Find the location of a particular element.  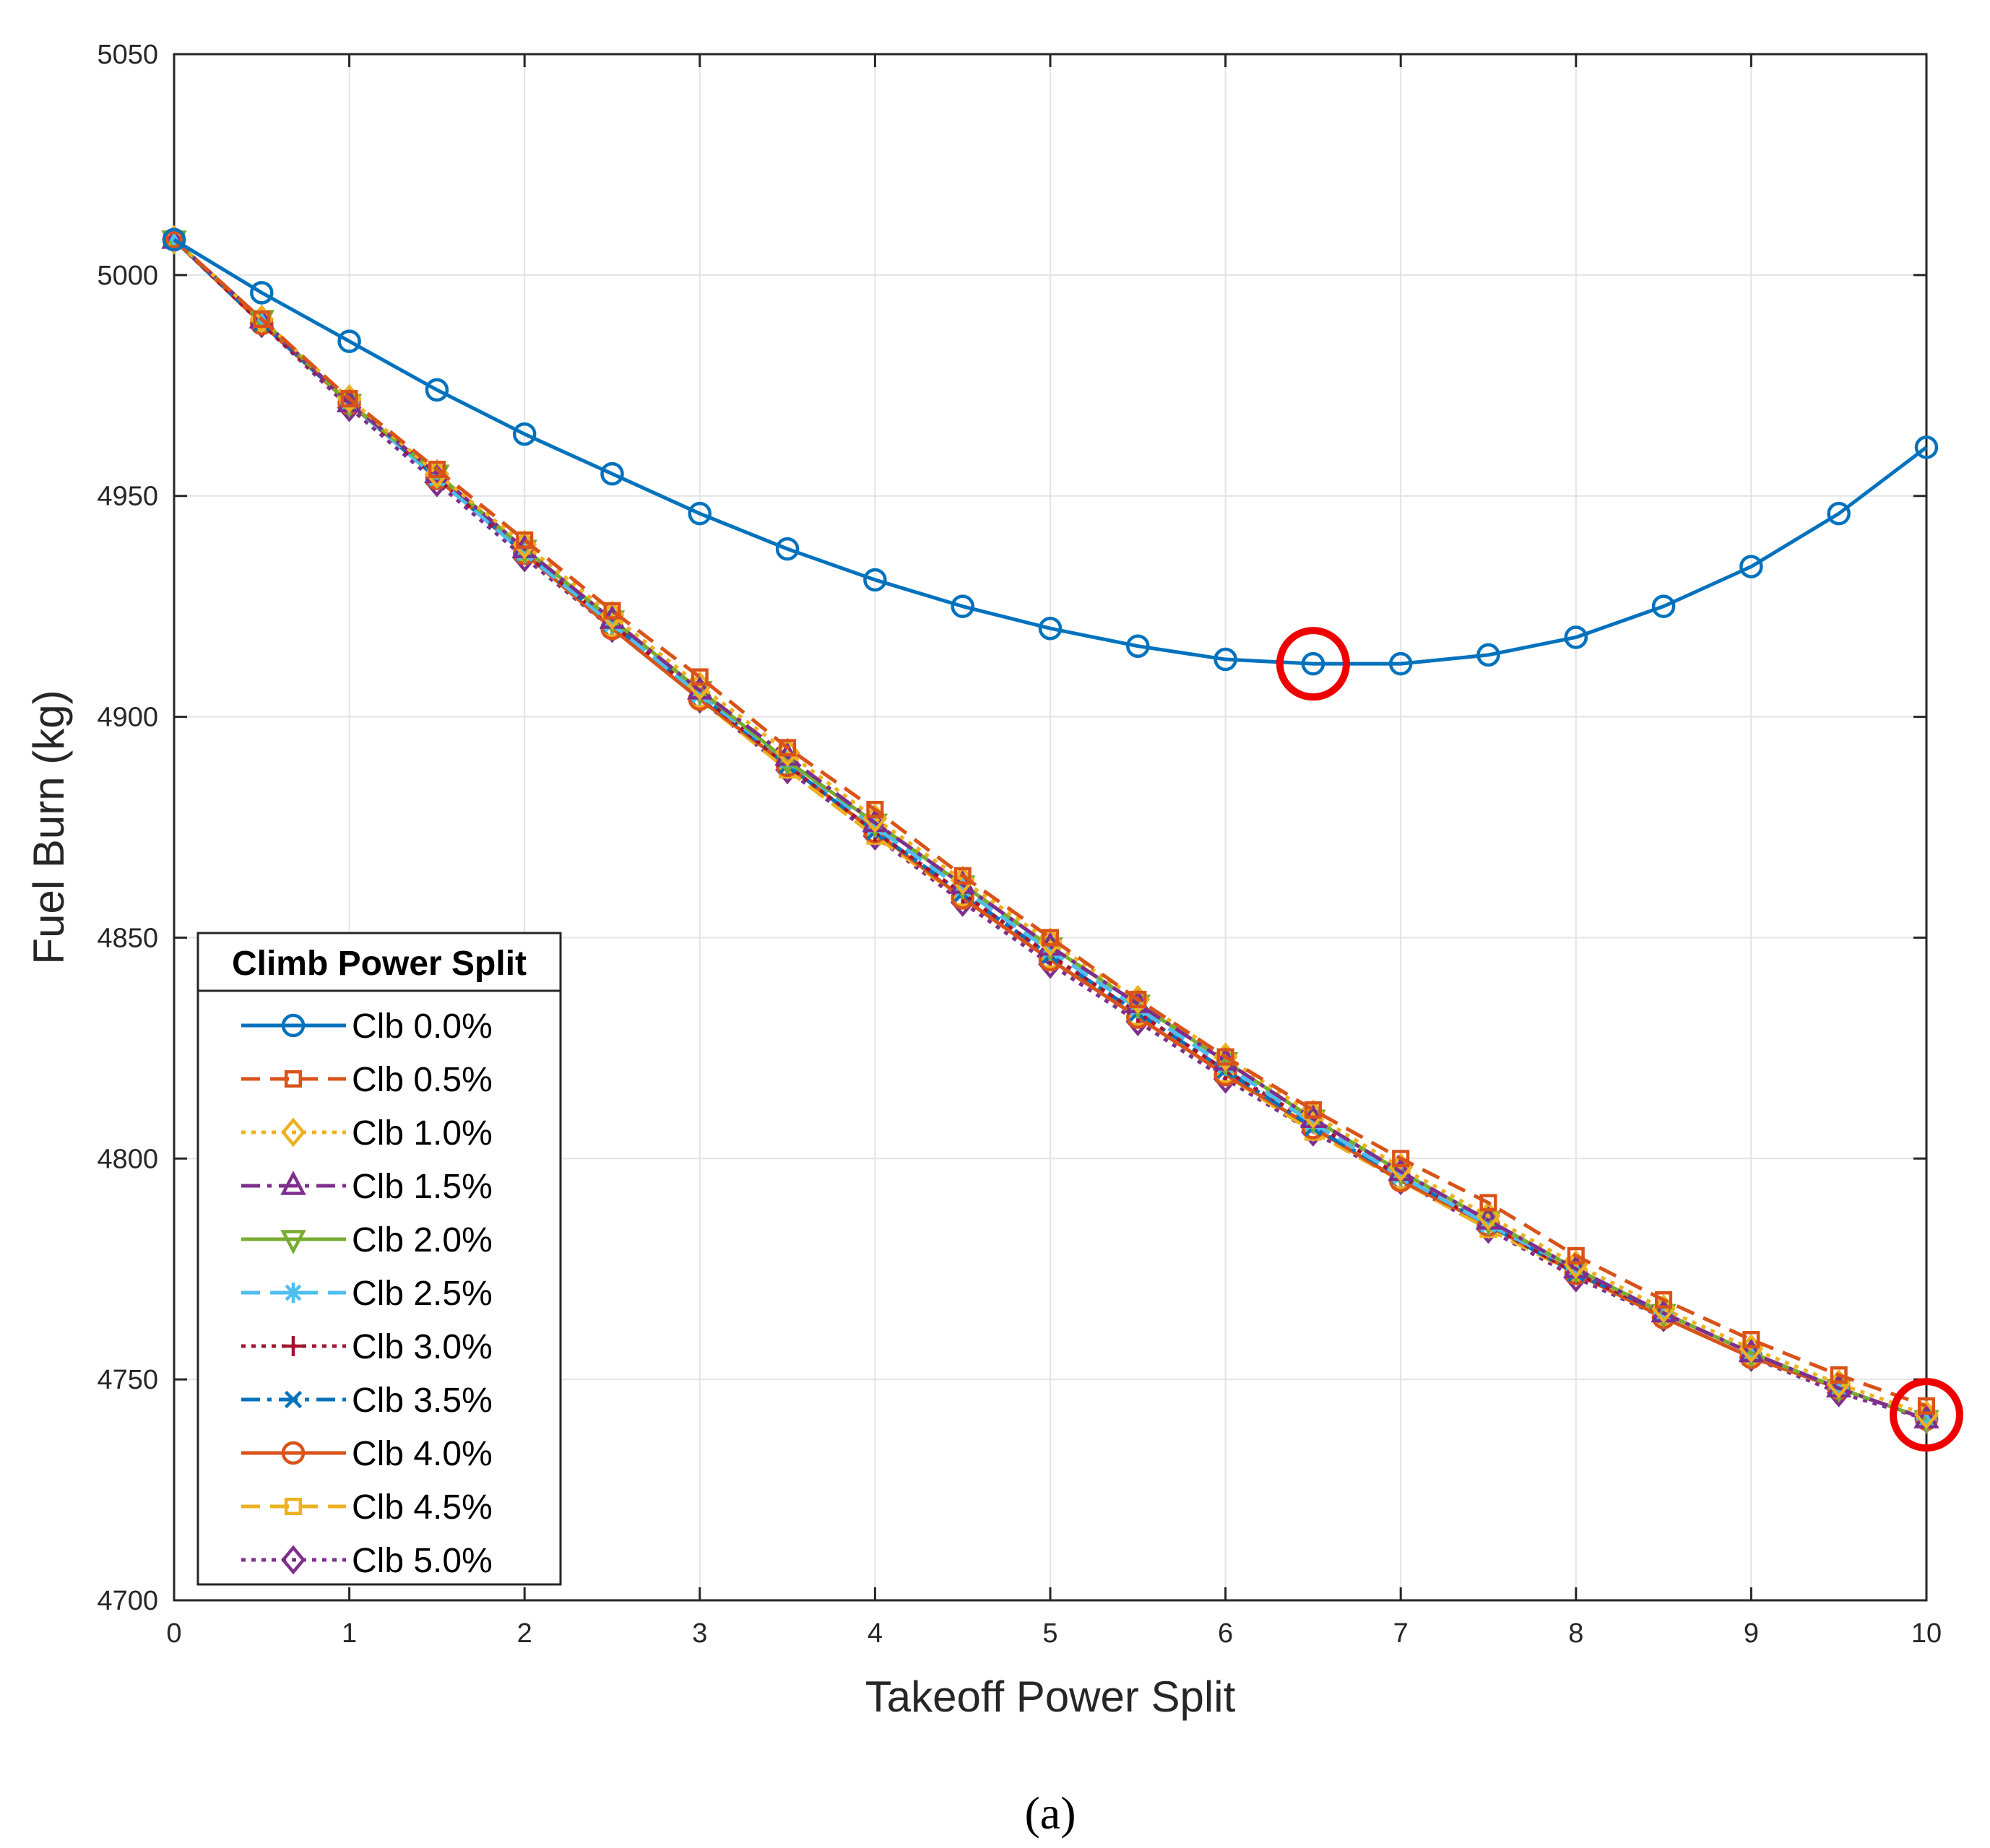

legend-item: Clb 4.0% is located at coordinates (367, 1454).